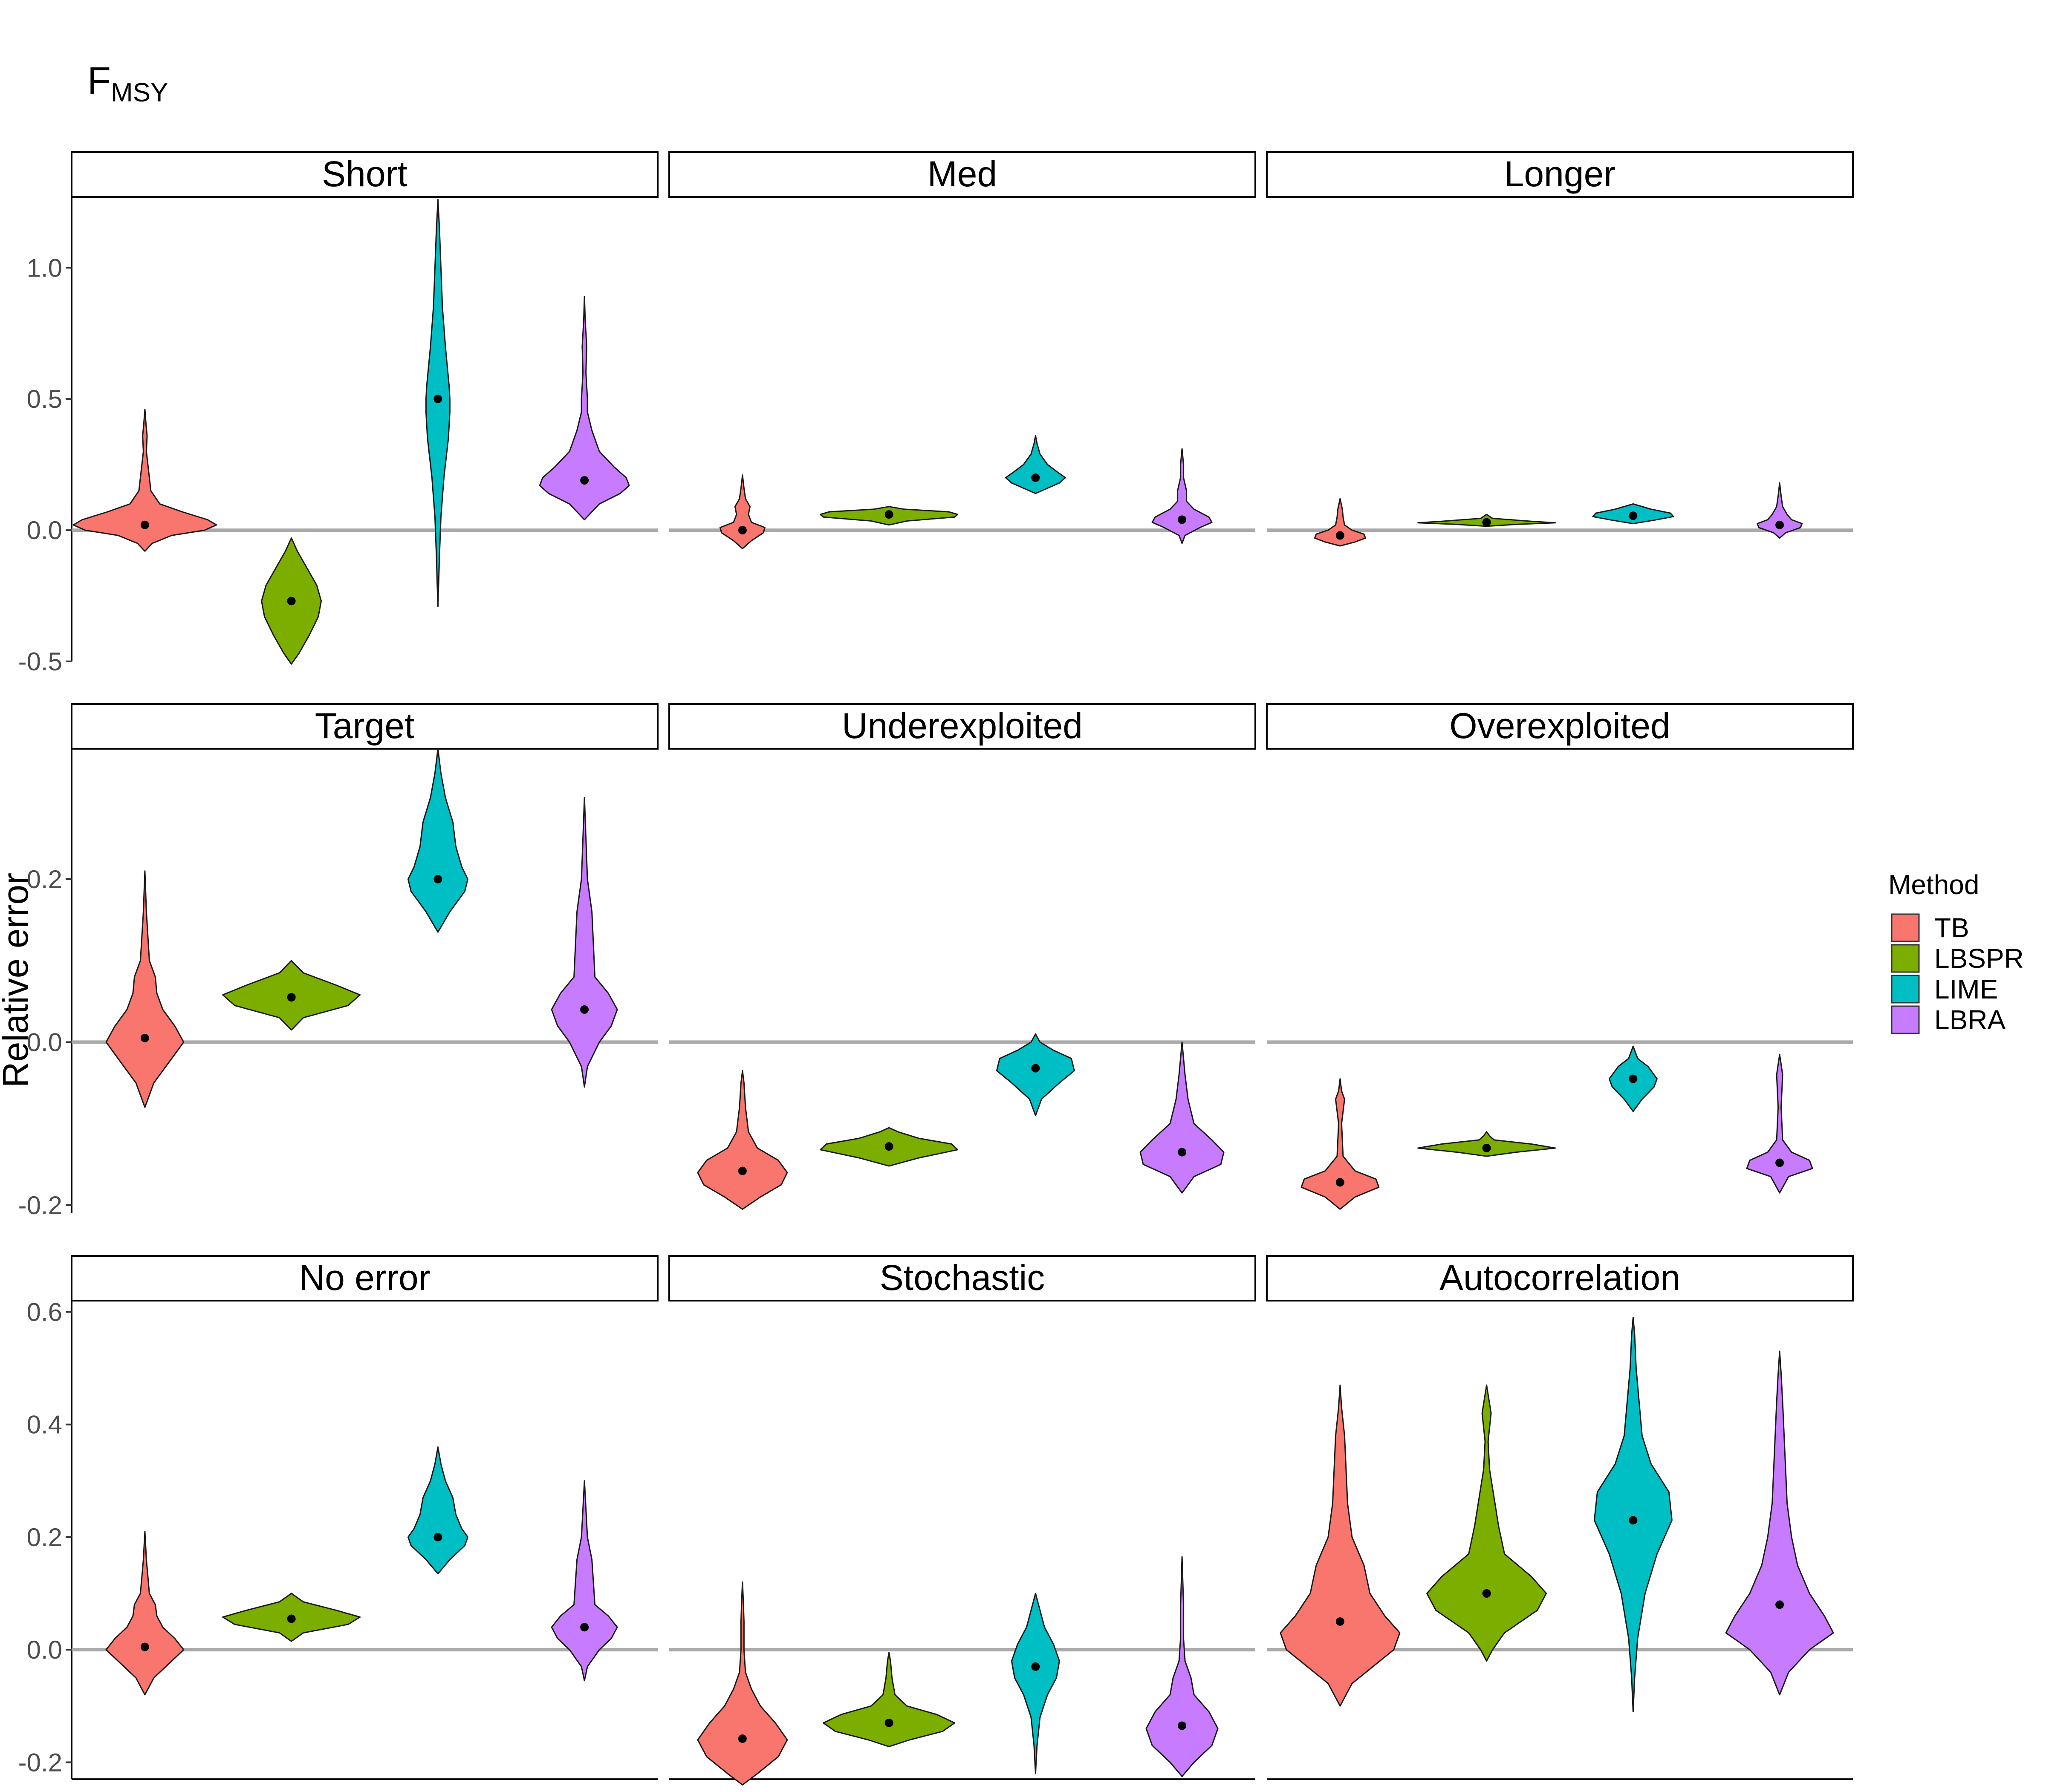 This screenshot has height=1792, width=2046. What do you see at coordinates (45, 984) in the screenshot?
I see `y-axis: -0.2 0.0 0.2` at bounding box center [45, 984].